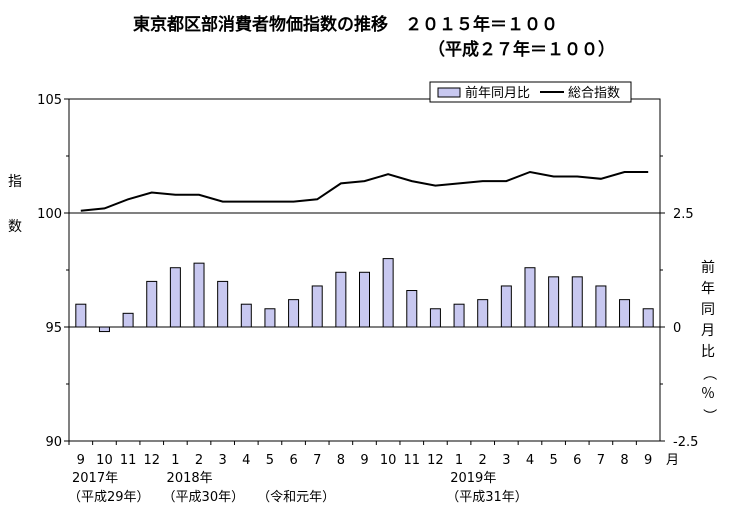 This screenshot has height=519, width=742. Describe the element at coordinates (577, 460) in the screenshot. I see `x-tick-label-21: 6` at that location.